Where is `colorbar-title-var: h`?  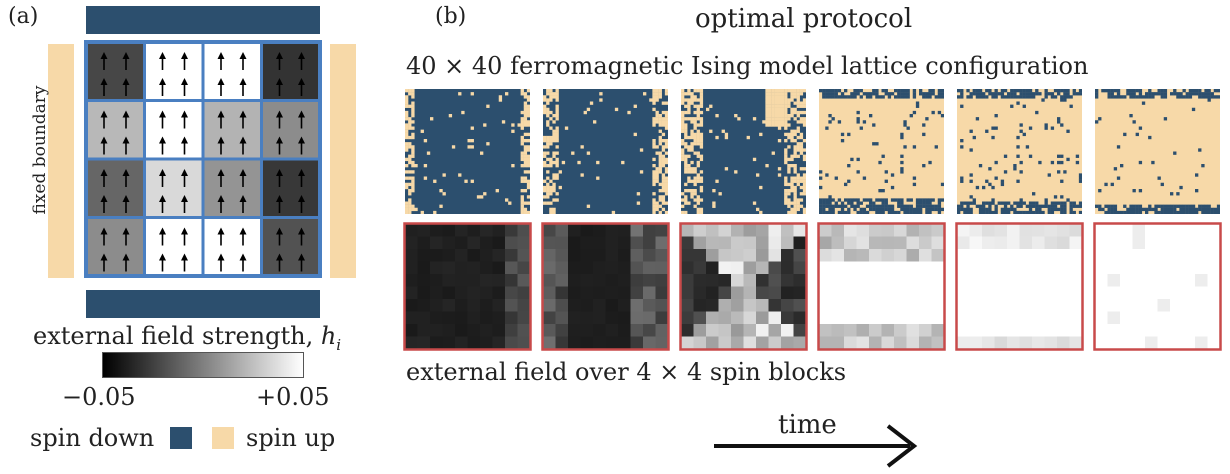
colorbar-title-var: h is located at coordinates (328, 336).